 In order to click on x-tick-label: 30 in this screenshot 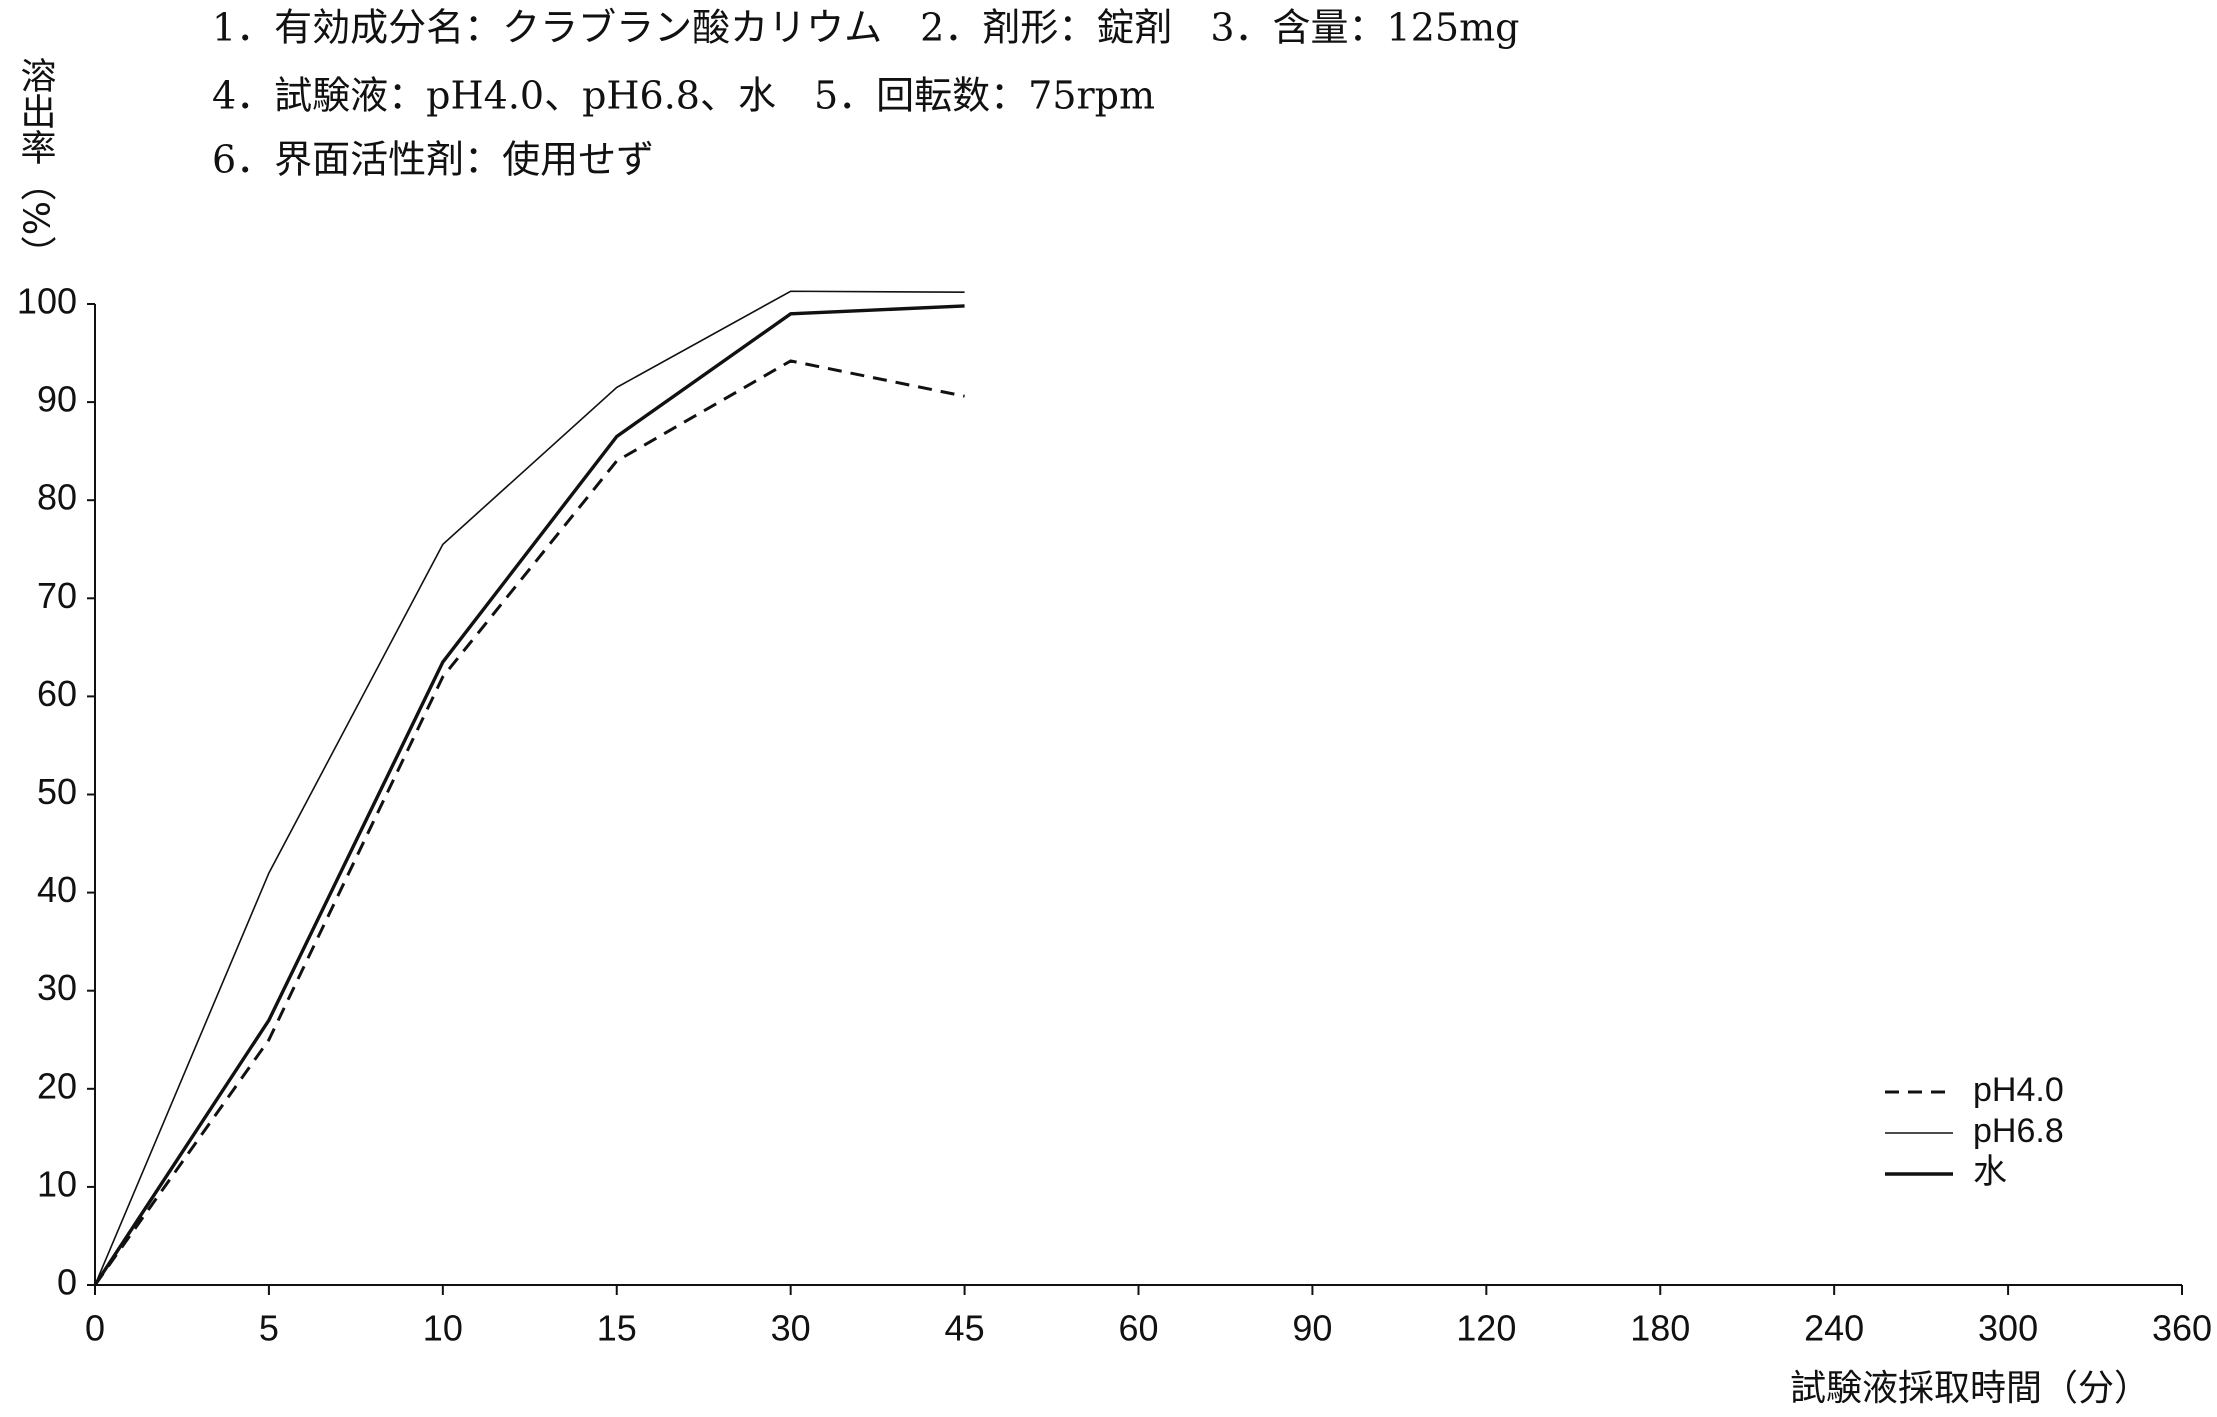, I will do `click(791, 1328)`.